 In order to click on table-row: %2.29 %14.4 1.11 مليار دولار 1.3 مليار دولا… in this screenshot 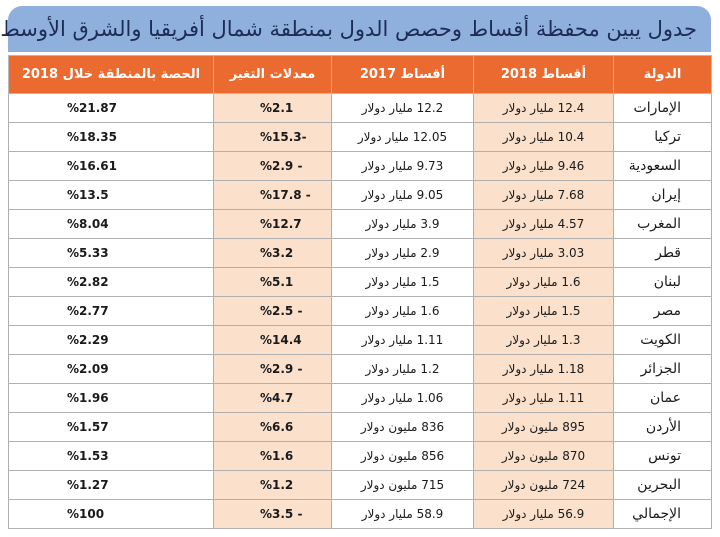, I will do `click(360, 340)`.